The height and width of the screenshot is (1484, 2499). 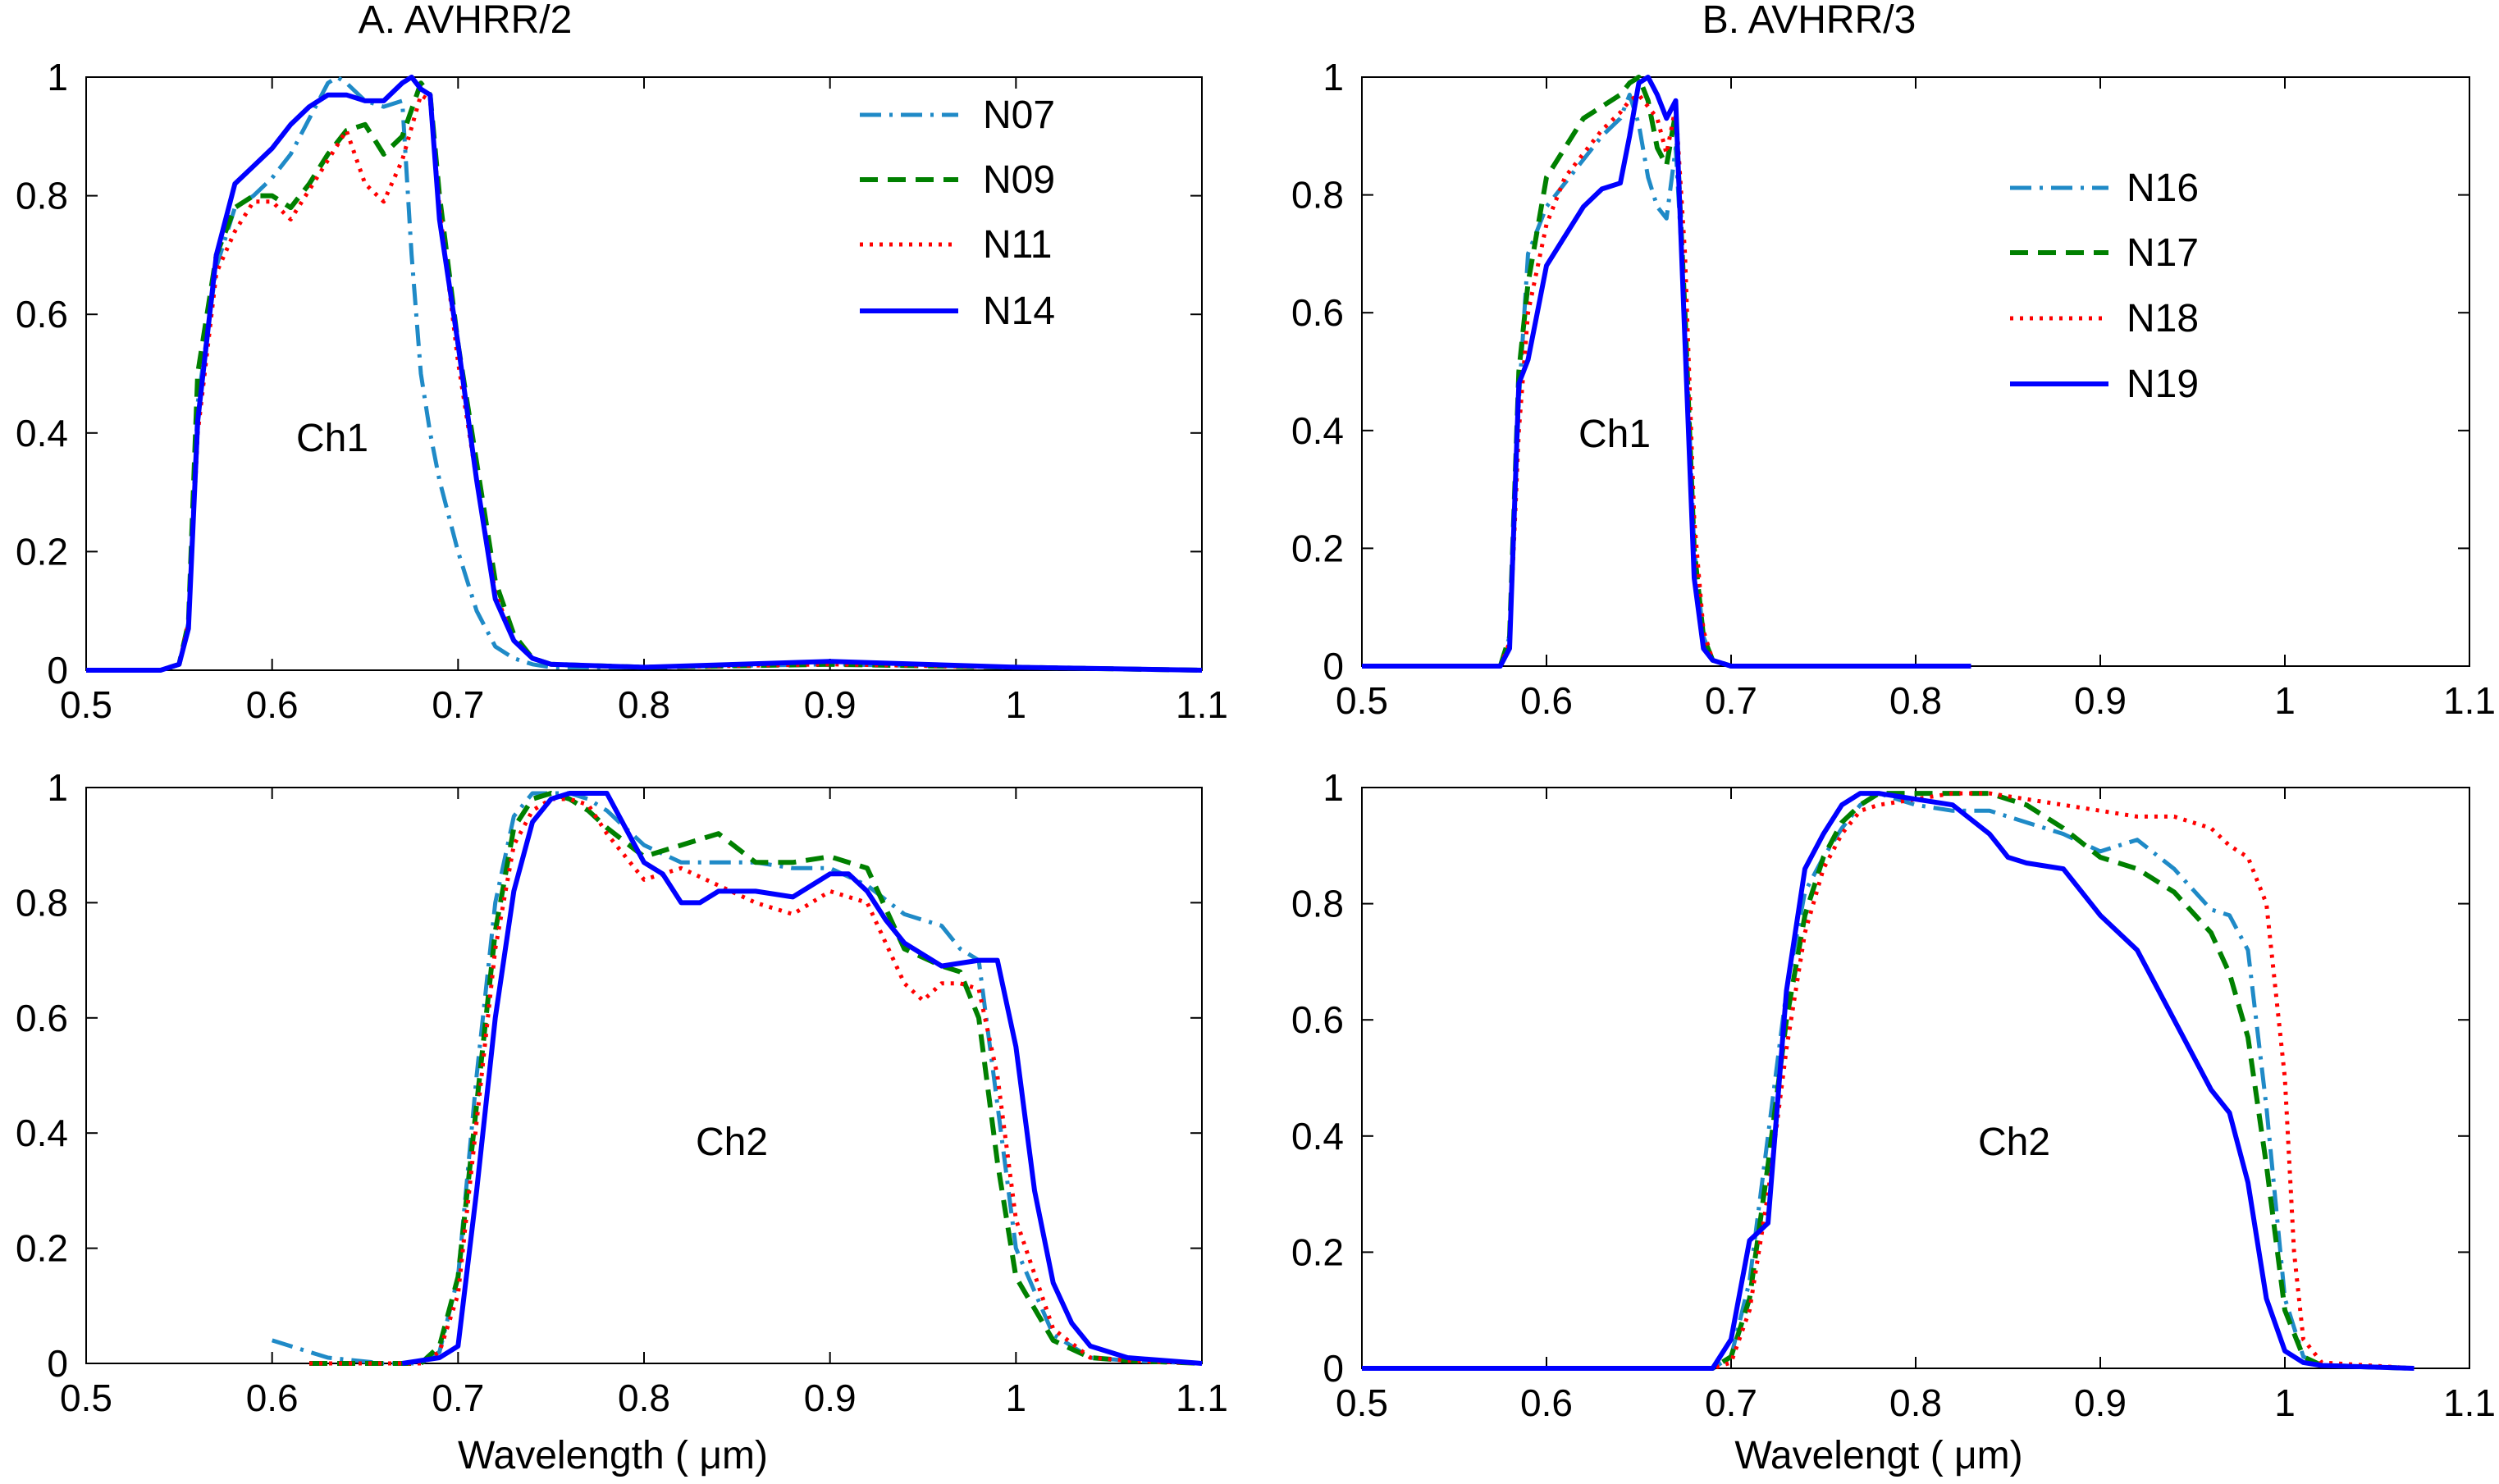 I want to click on legend-a: N07 N09 N11 N14, so click(x=958, y=213).